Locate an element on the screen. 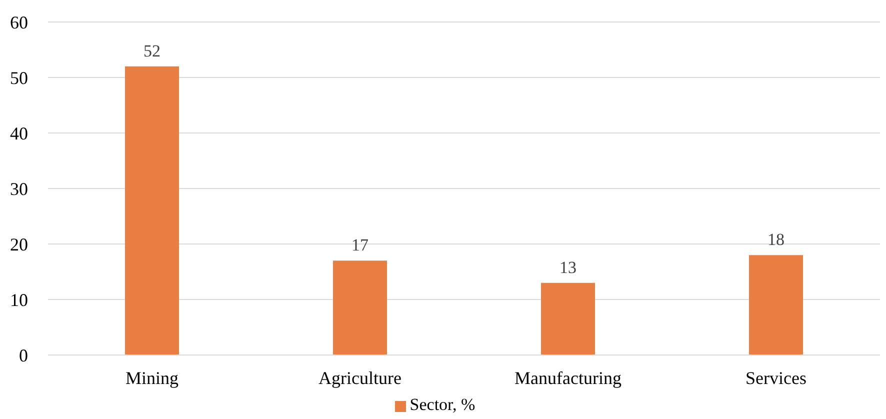  data-label: 13 is located at coordinates (568, 267).